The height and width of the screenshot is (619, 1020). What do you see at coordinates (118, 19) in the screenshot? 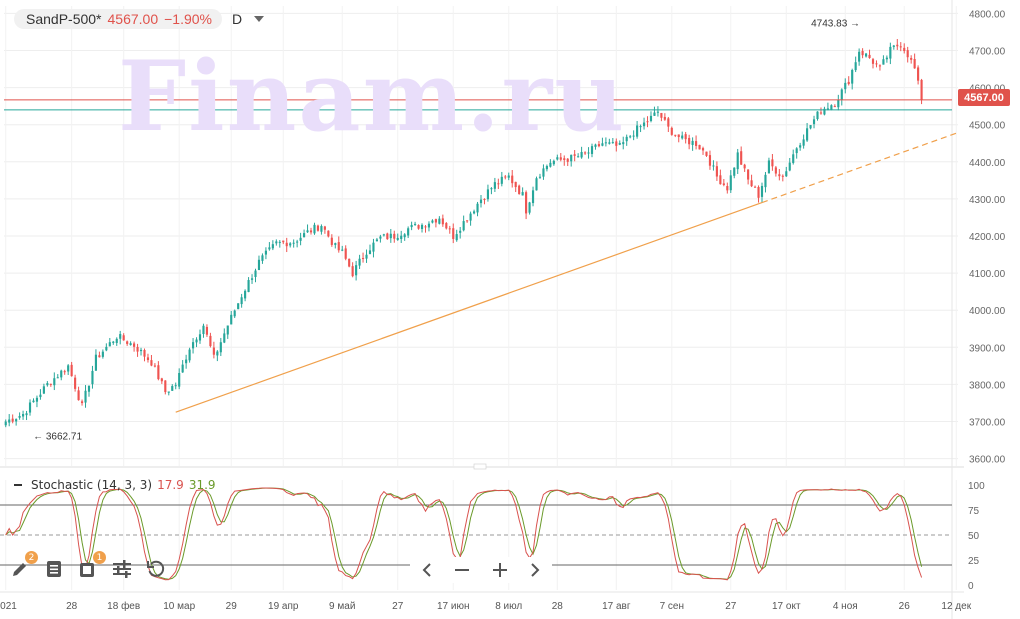
I see `symbol-selector: SandP-500* 4567.00 −1.90%` at bounding box center [118, 19].